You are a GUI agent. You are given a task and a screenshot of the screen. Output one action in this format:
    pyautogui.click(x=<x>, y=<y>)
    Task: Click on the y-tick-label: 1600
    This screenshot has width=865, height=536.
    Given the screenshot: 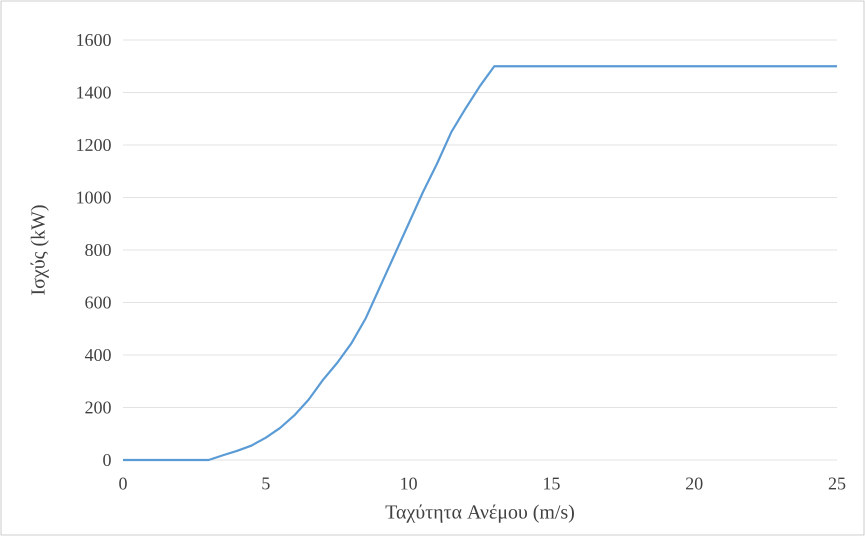 What is the action you would take?
    pyautogui.click(x=94, y=40)
    